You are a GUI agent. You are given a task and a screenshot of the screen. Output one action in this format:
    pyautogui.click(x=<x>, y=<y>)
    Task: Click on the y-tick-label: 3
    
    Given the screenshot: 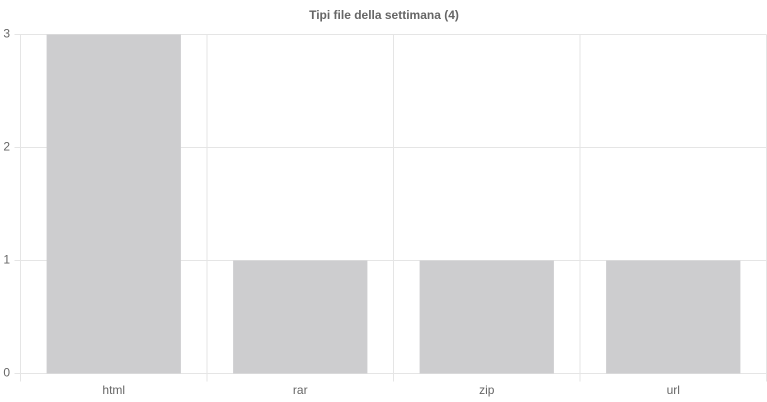 What is the action you would take?
    pyautogui.click(x=6, y=34)
    